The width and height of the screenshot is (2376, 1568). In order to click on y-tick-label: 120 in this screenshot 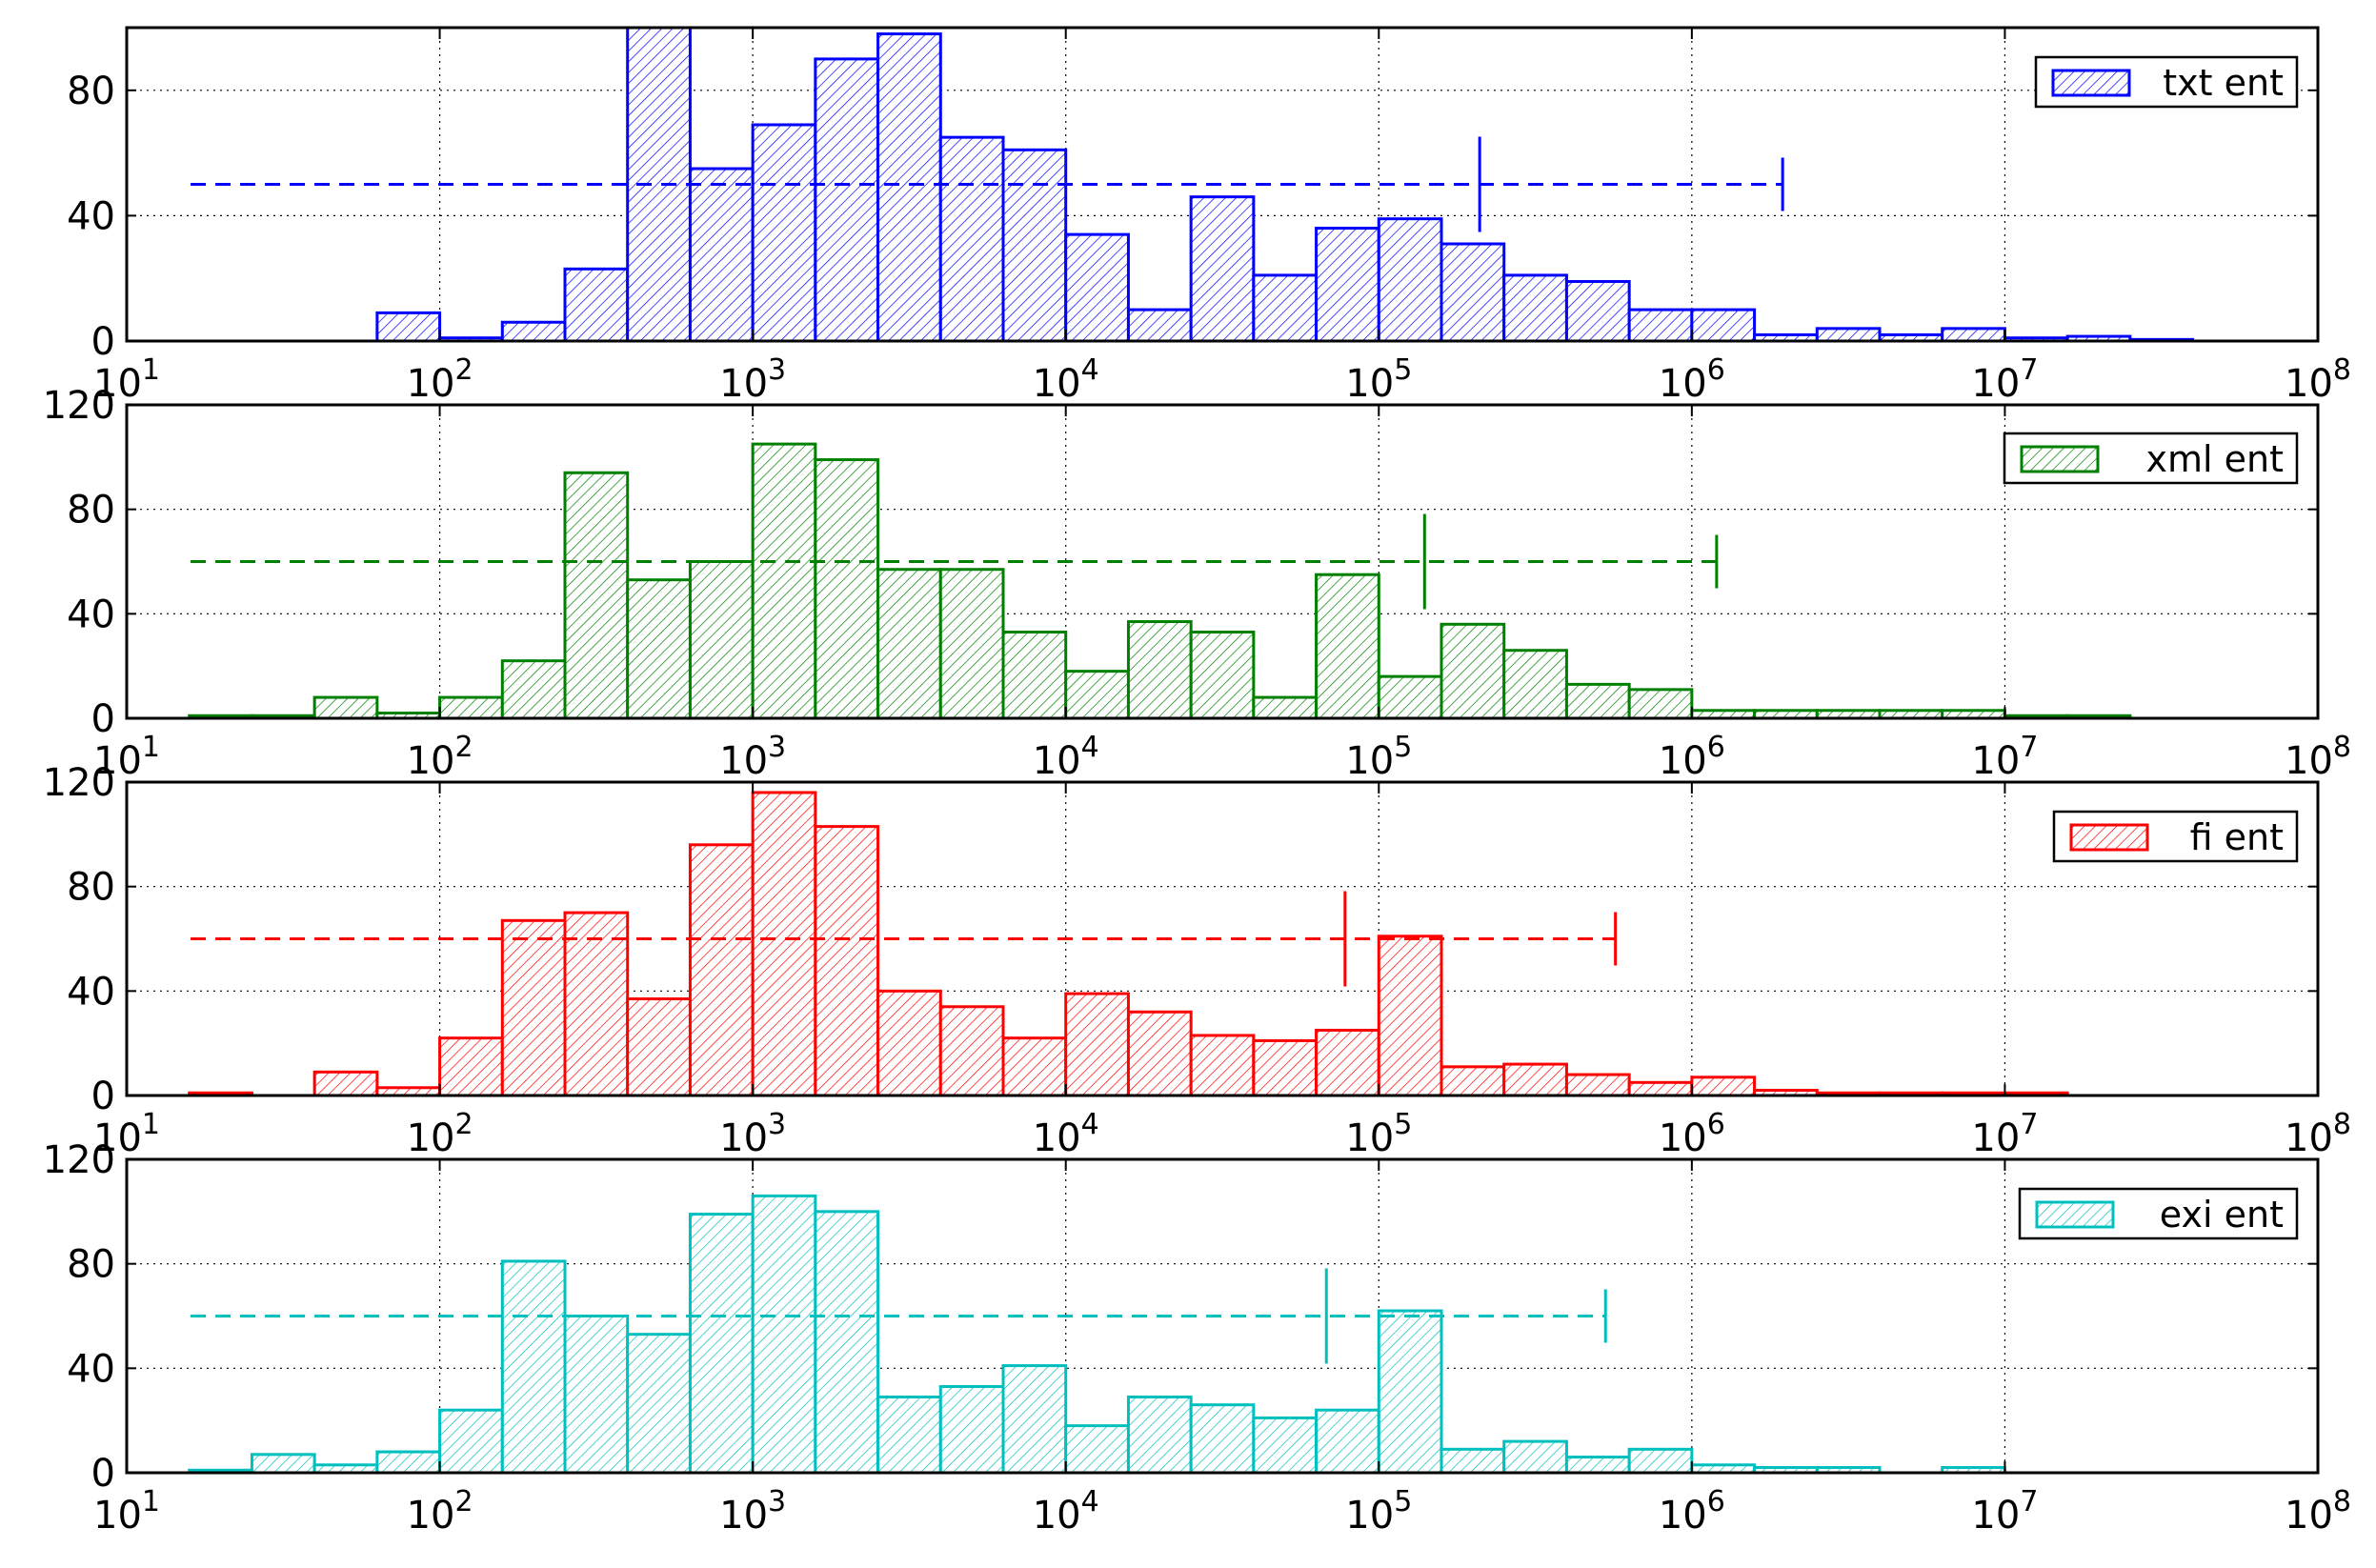, I will do `click(79, 406)`.